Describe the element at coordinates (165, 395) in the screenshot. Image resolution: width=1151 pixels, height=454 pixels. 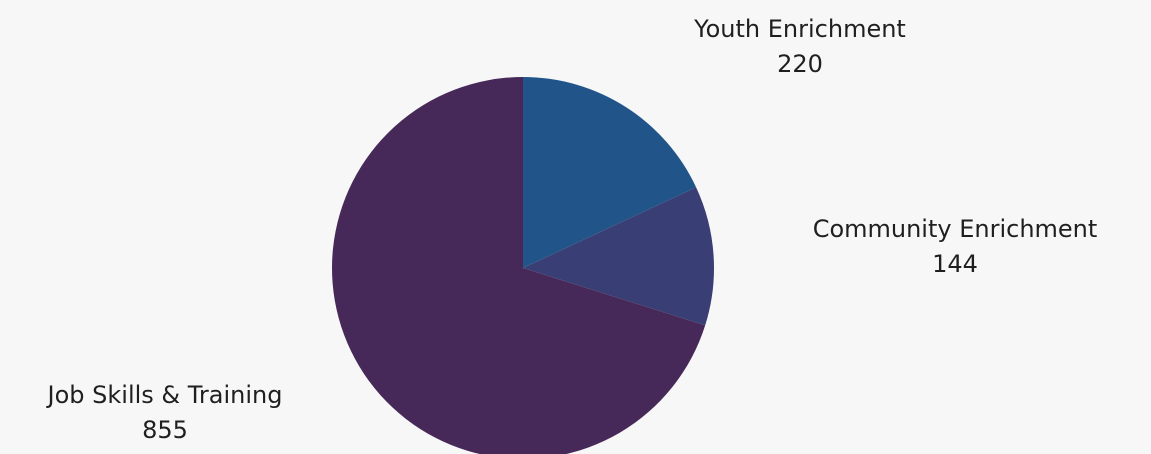
I see `slice-category-label: Job Skills & Training` at that location.